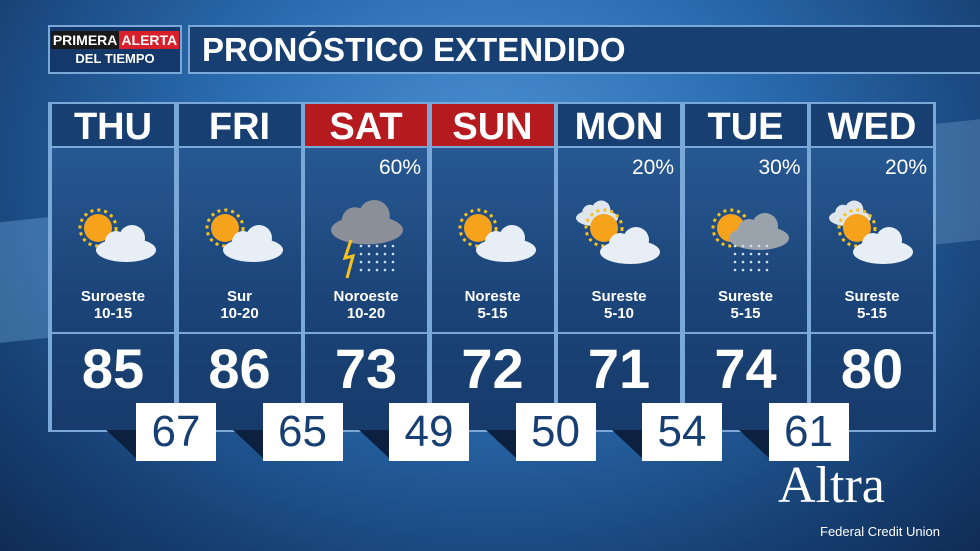 This screenshot has height=551, width=980. Describe the element at coordinates (682, 432) in the screenshot. I see `low-temp: 54` at that location.